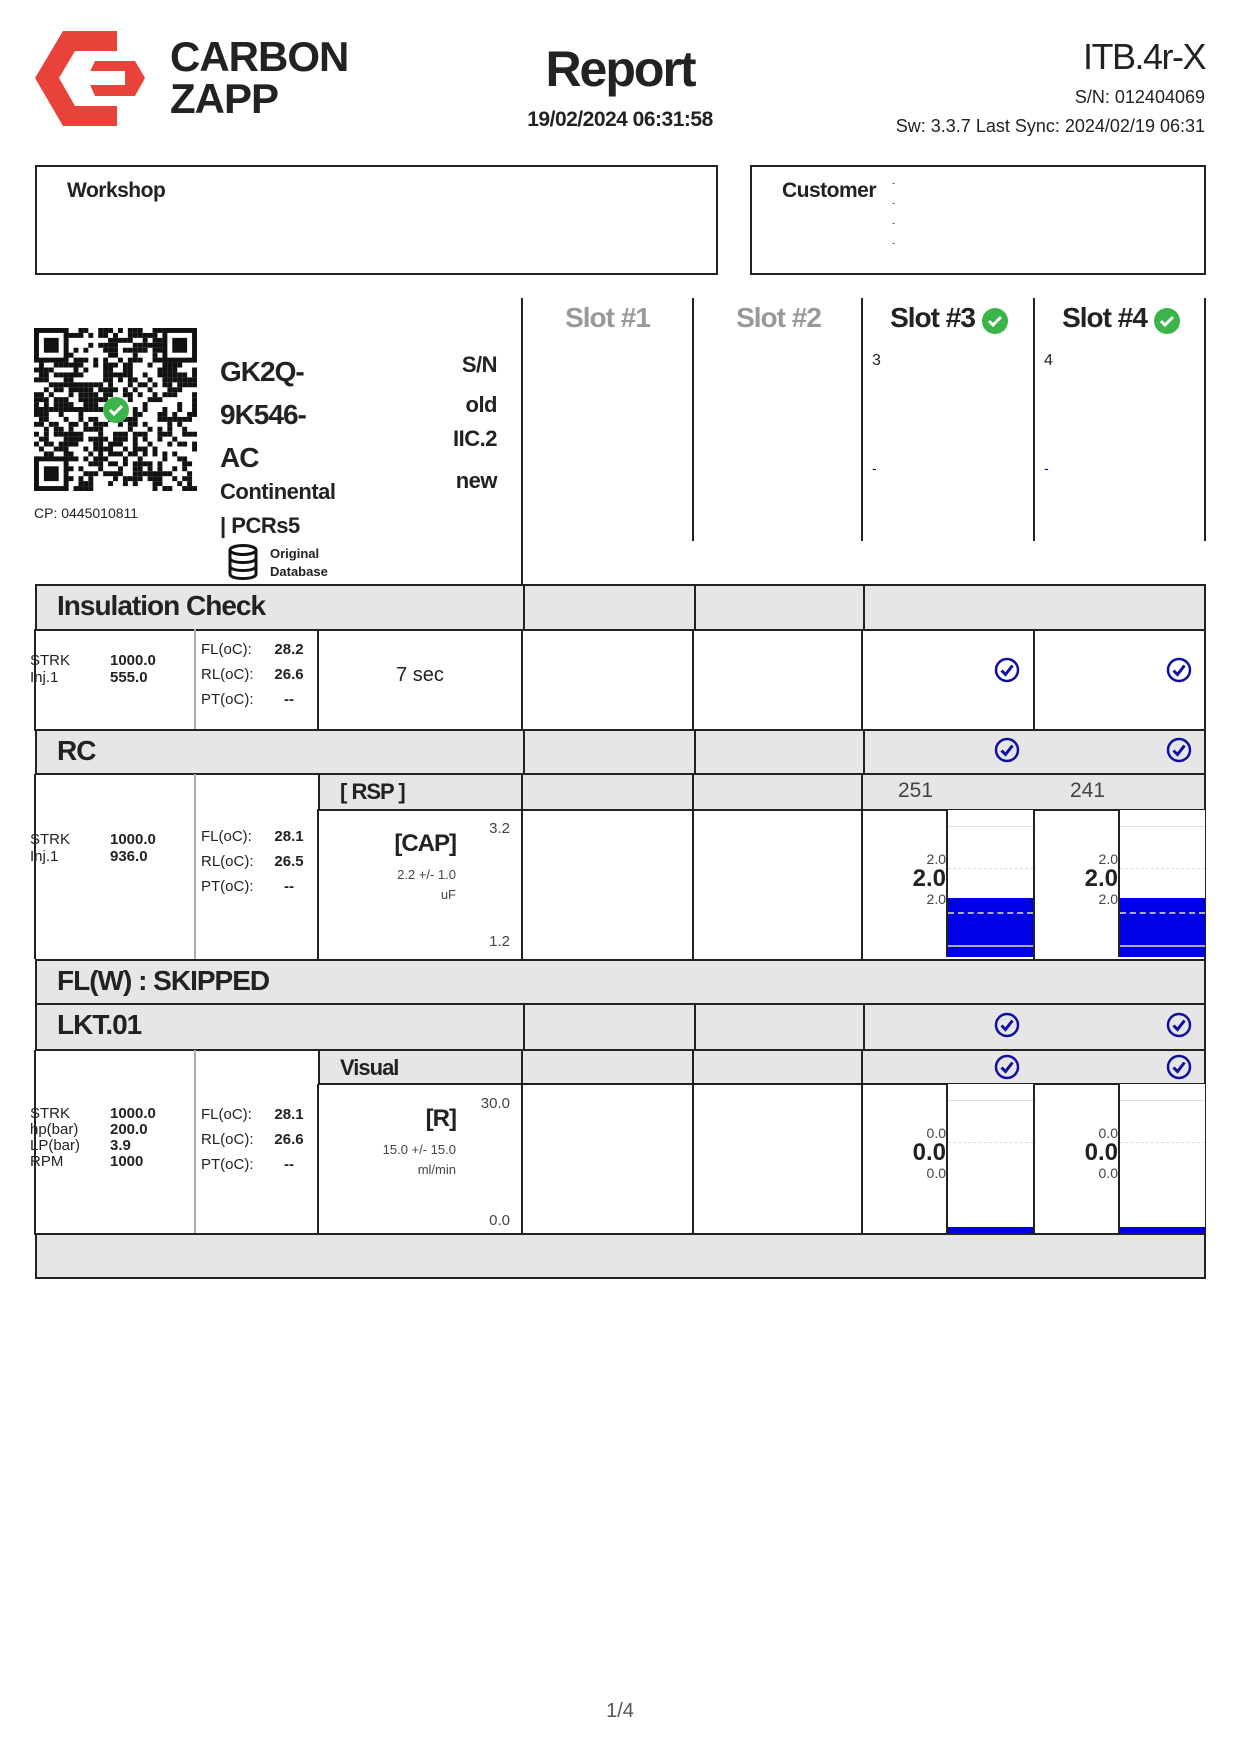 The height and width of the screenshot is (1754, 1240). I want to click on scale-min: 0.0, so click(499, 1220).